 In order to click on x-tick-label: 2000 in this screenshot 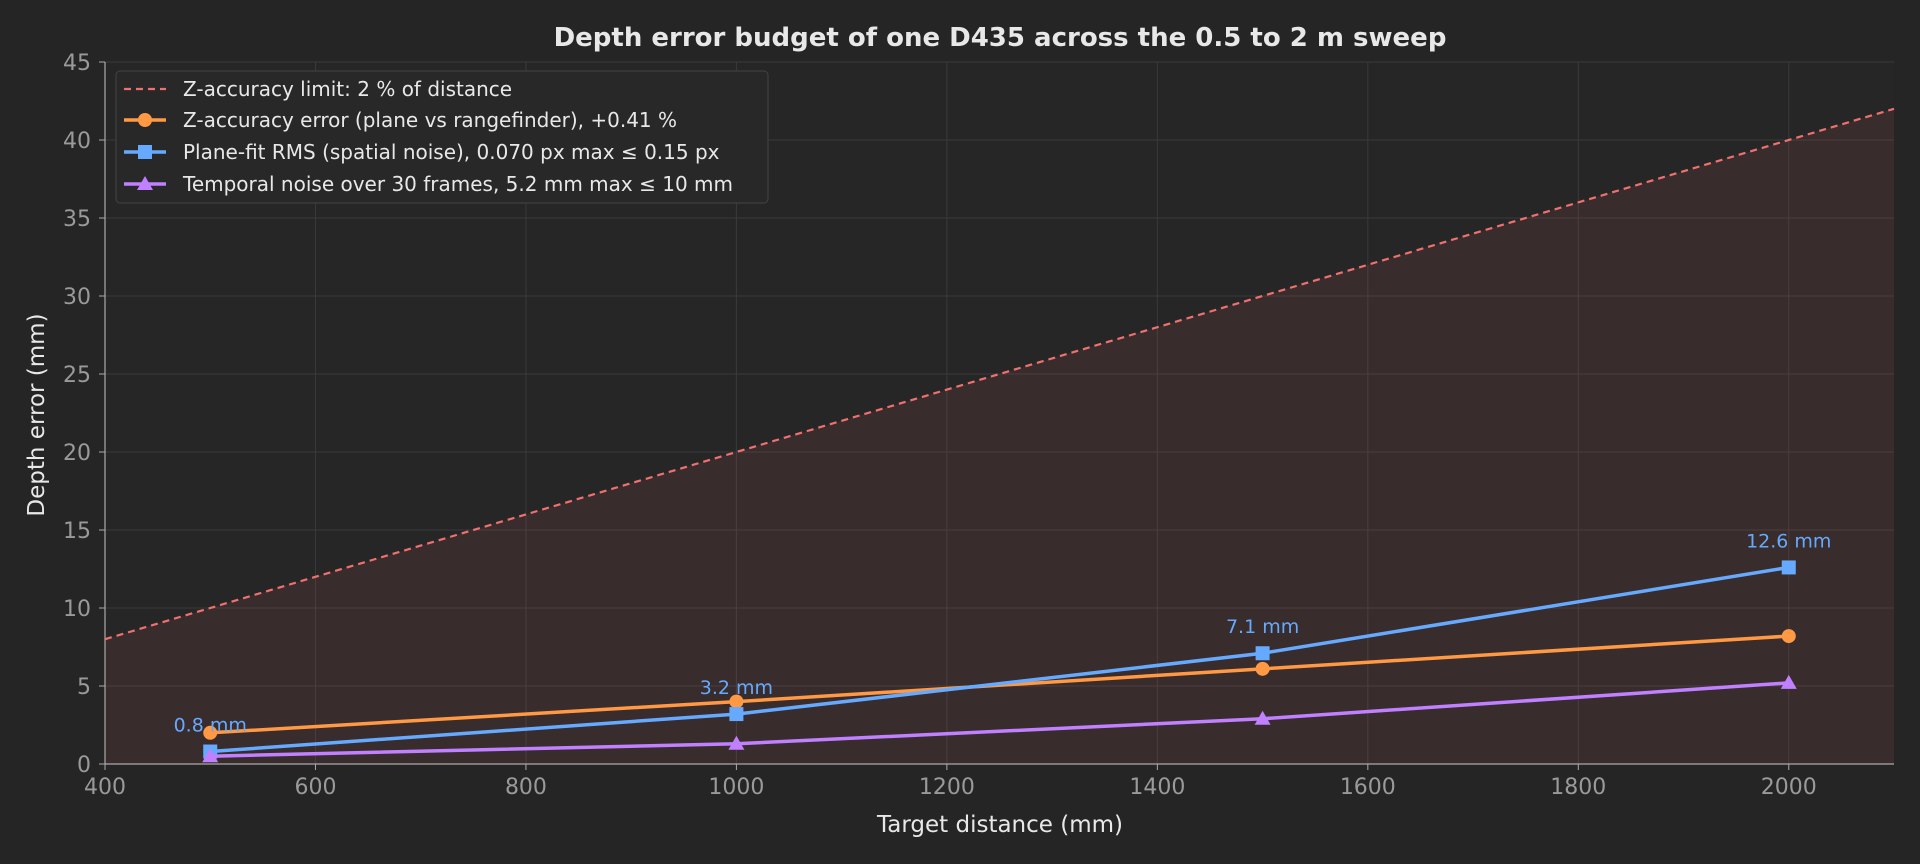, I will do `click(1789, 787)`.